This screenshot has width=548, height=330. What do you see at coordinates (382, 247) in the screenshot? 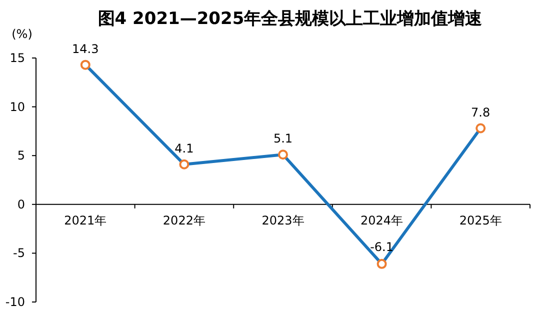
I see `data-label: -6.1` at bounding box center [382, 247].